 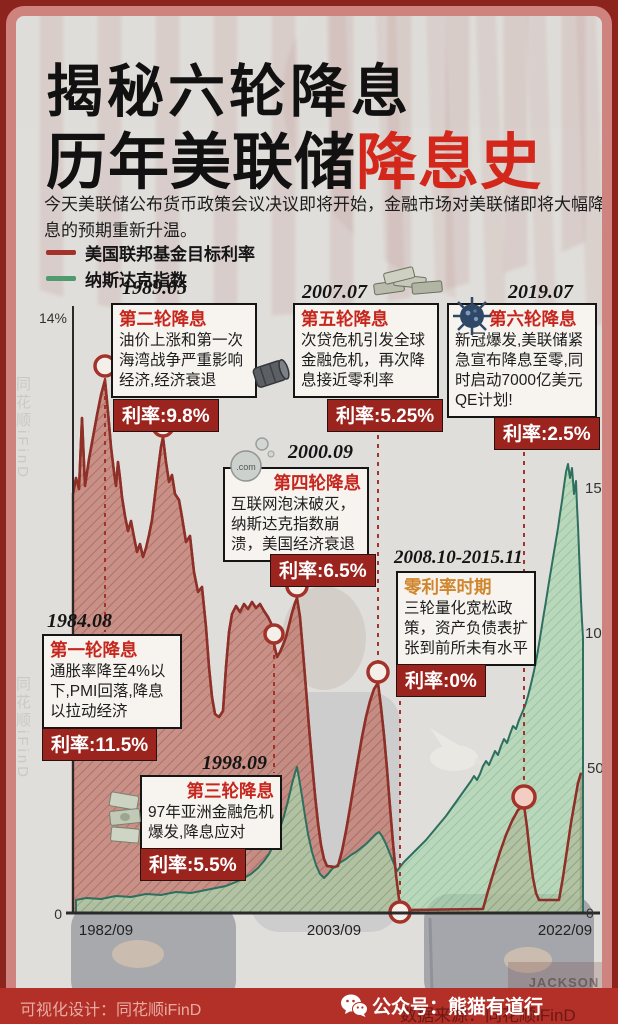 What do you see at coordinates (106, 930) in the screenshot?
I see `x-tick-1982: 1982/09` at bounding box center [106, 930].